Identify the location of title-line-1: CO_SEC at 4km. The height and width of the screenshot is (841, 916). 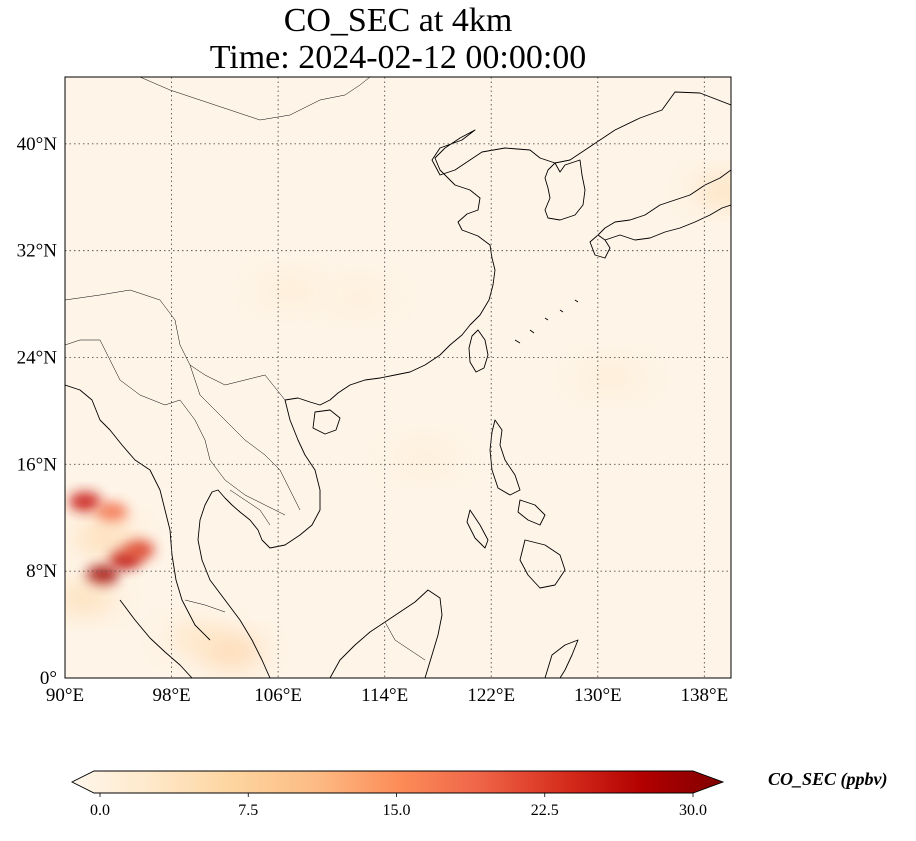
(398, 20).